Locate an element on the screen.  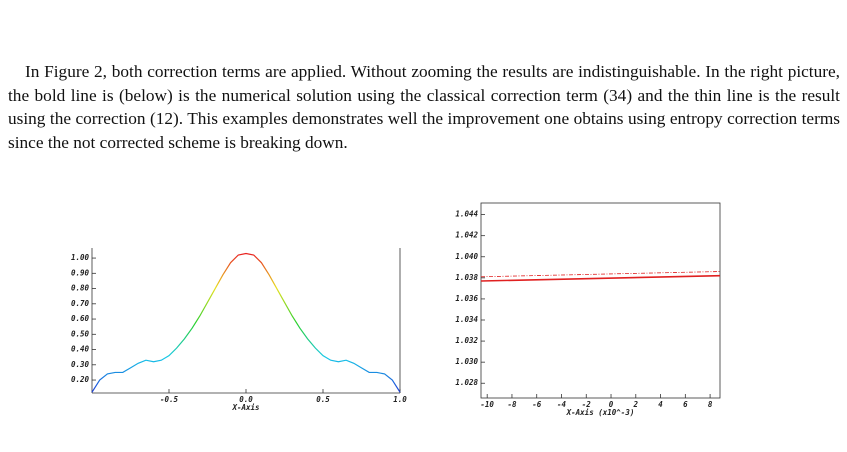
x-tick-label: 1.0 is located at coordinates (400, 399).